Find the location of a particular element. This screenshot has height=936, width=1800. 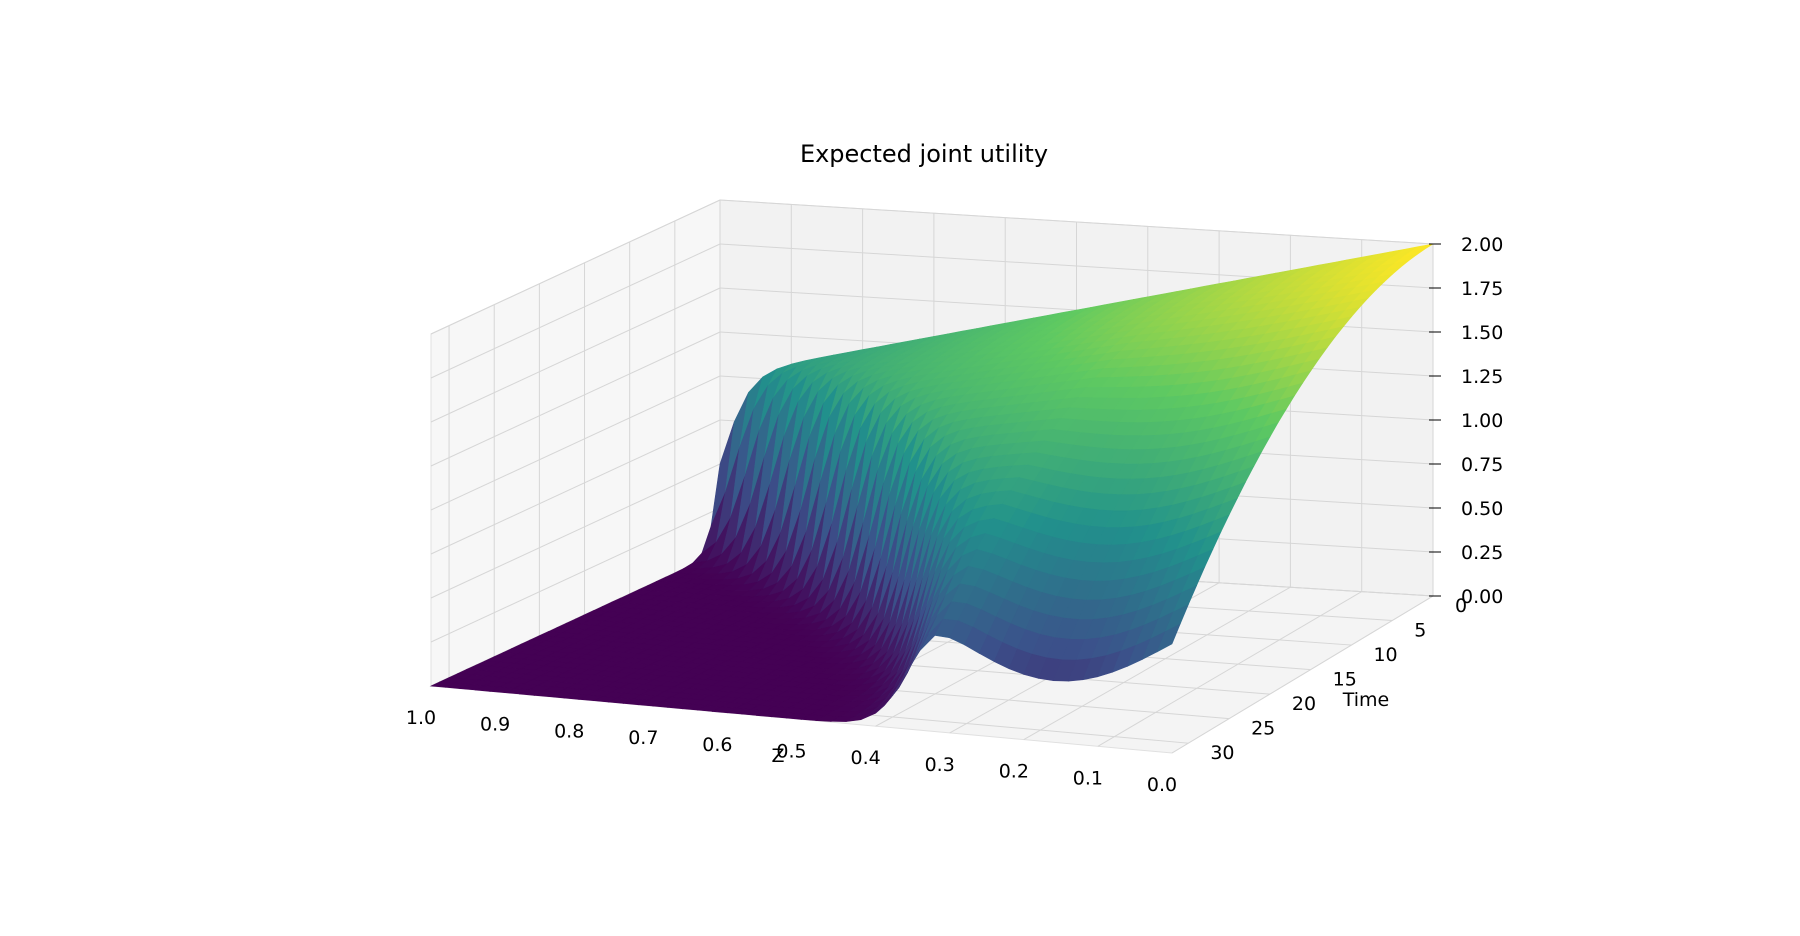

z-tick-label: 0.75 is located at coordinates (1482, 465).